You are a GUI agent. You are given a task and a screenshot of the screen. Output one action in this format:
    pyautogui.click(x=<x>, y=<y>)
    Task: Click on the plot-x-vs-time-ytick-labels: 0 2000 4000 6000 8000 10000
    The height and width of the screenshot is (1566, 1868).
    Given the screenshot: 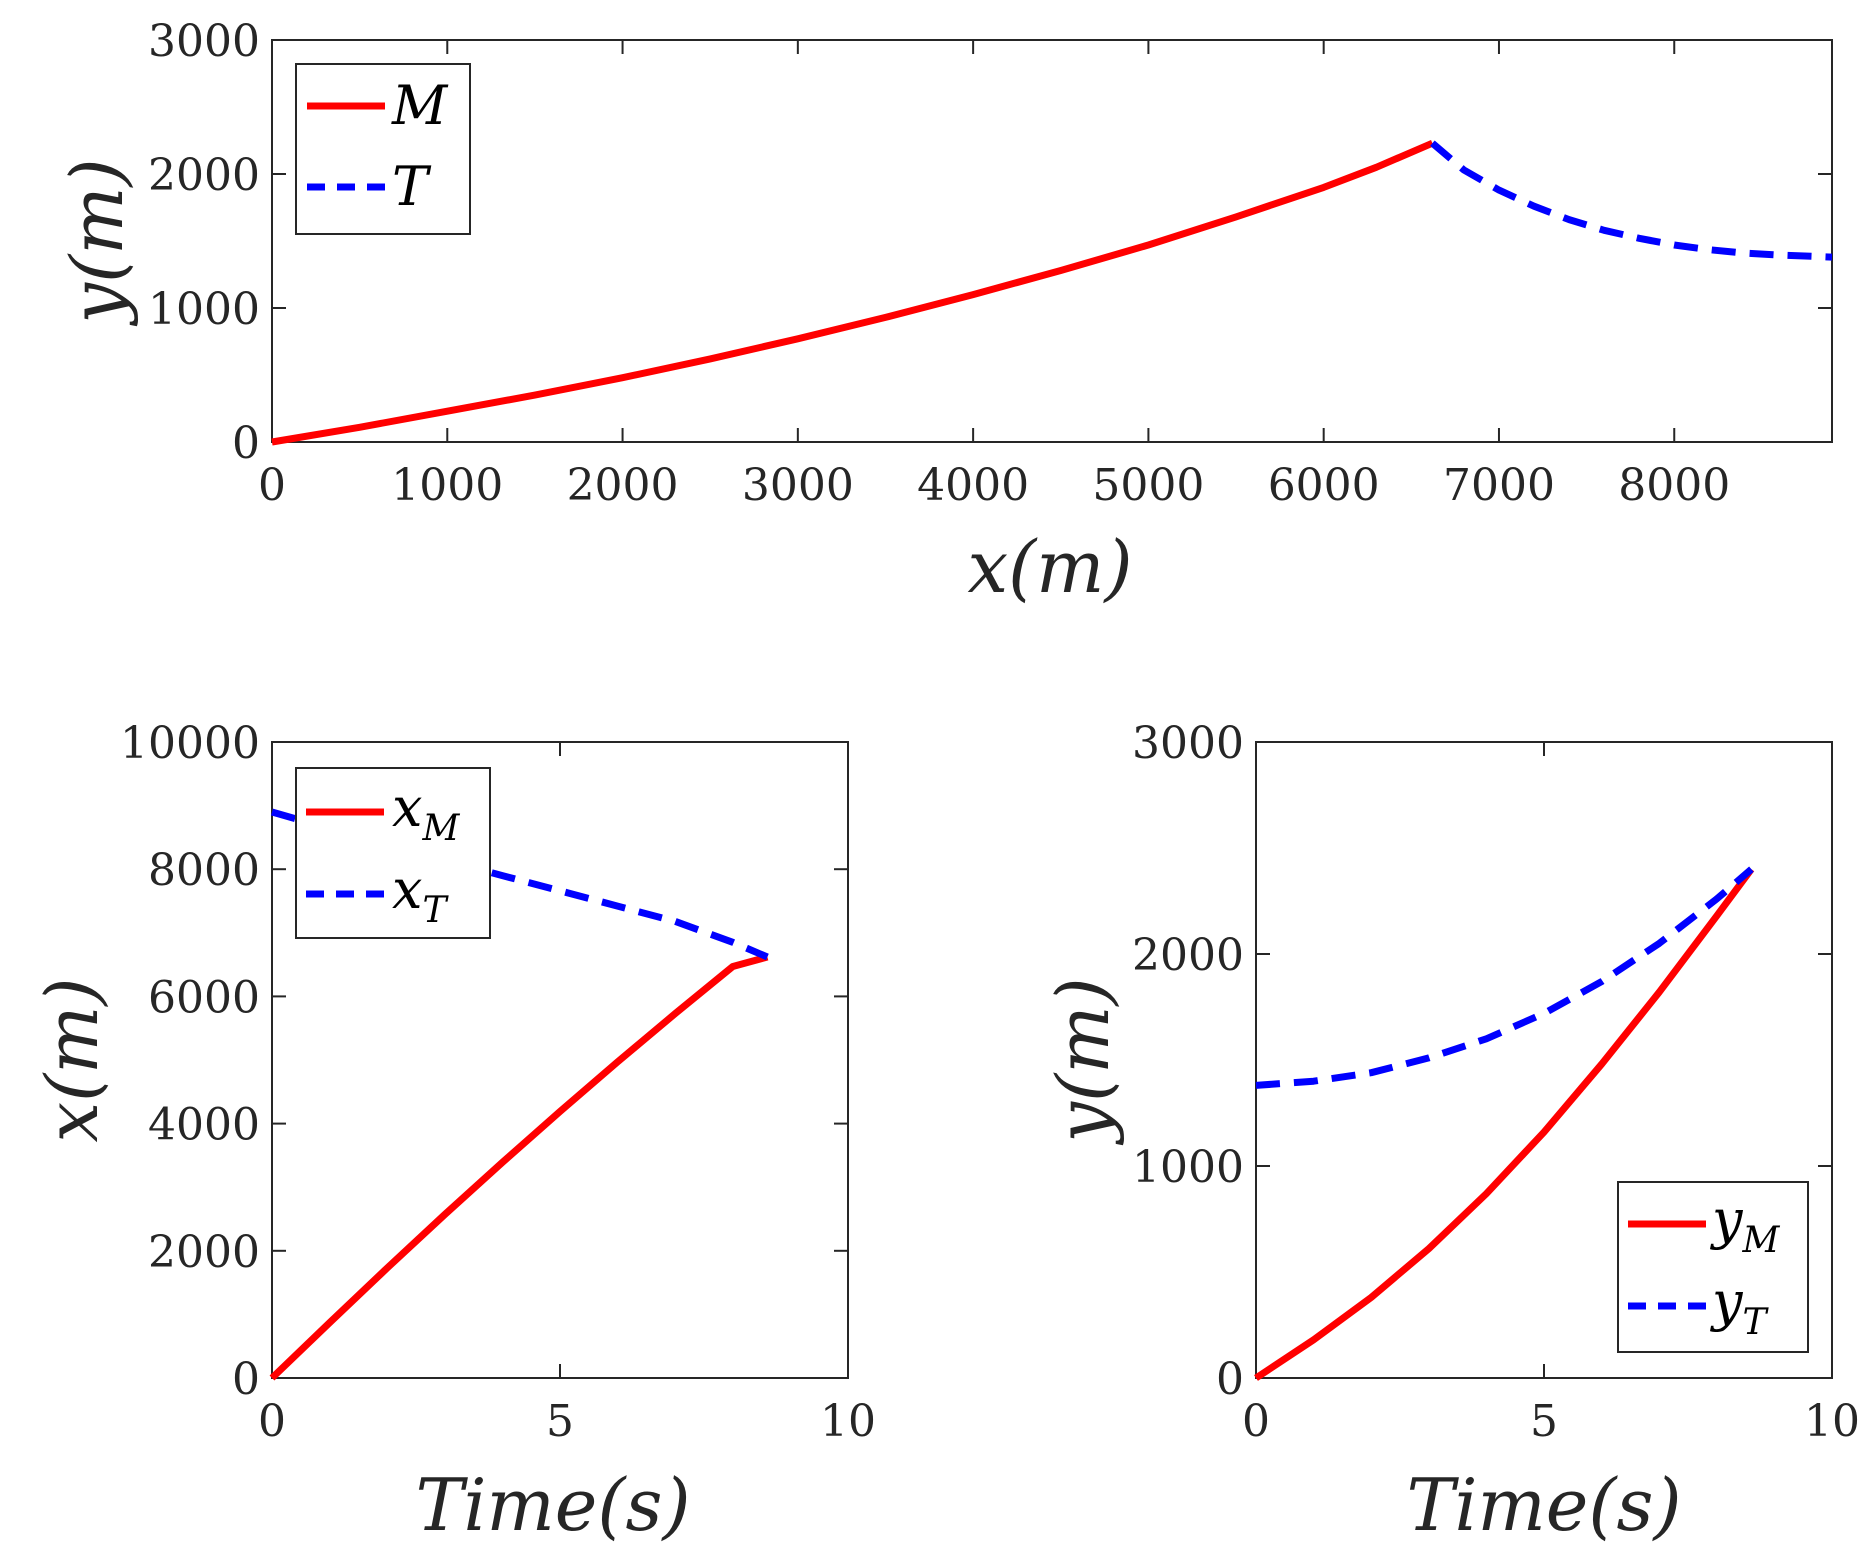 What is the action you would take?
    pyautogui.click(x=190, y=1061)
    